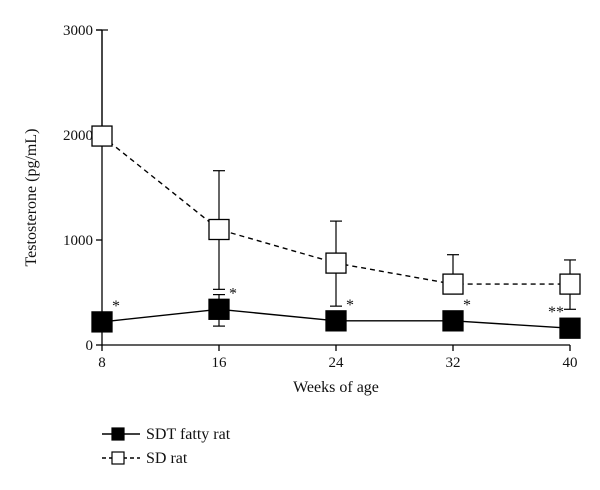 This screenshot has width=600, height=490. What do you see at coordinates (337, 363) in the screenshot?
I see `x-tick-label: 24` at bounding box center [337, 363].